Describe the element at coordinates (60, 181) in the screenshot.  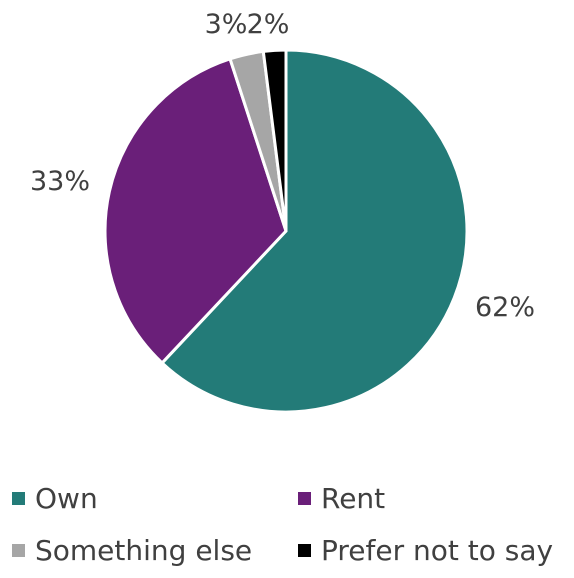
I see `data-label-rent: 33%` at that location.